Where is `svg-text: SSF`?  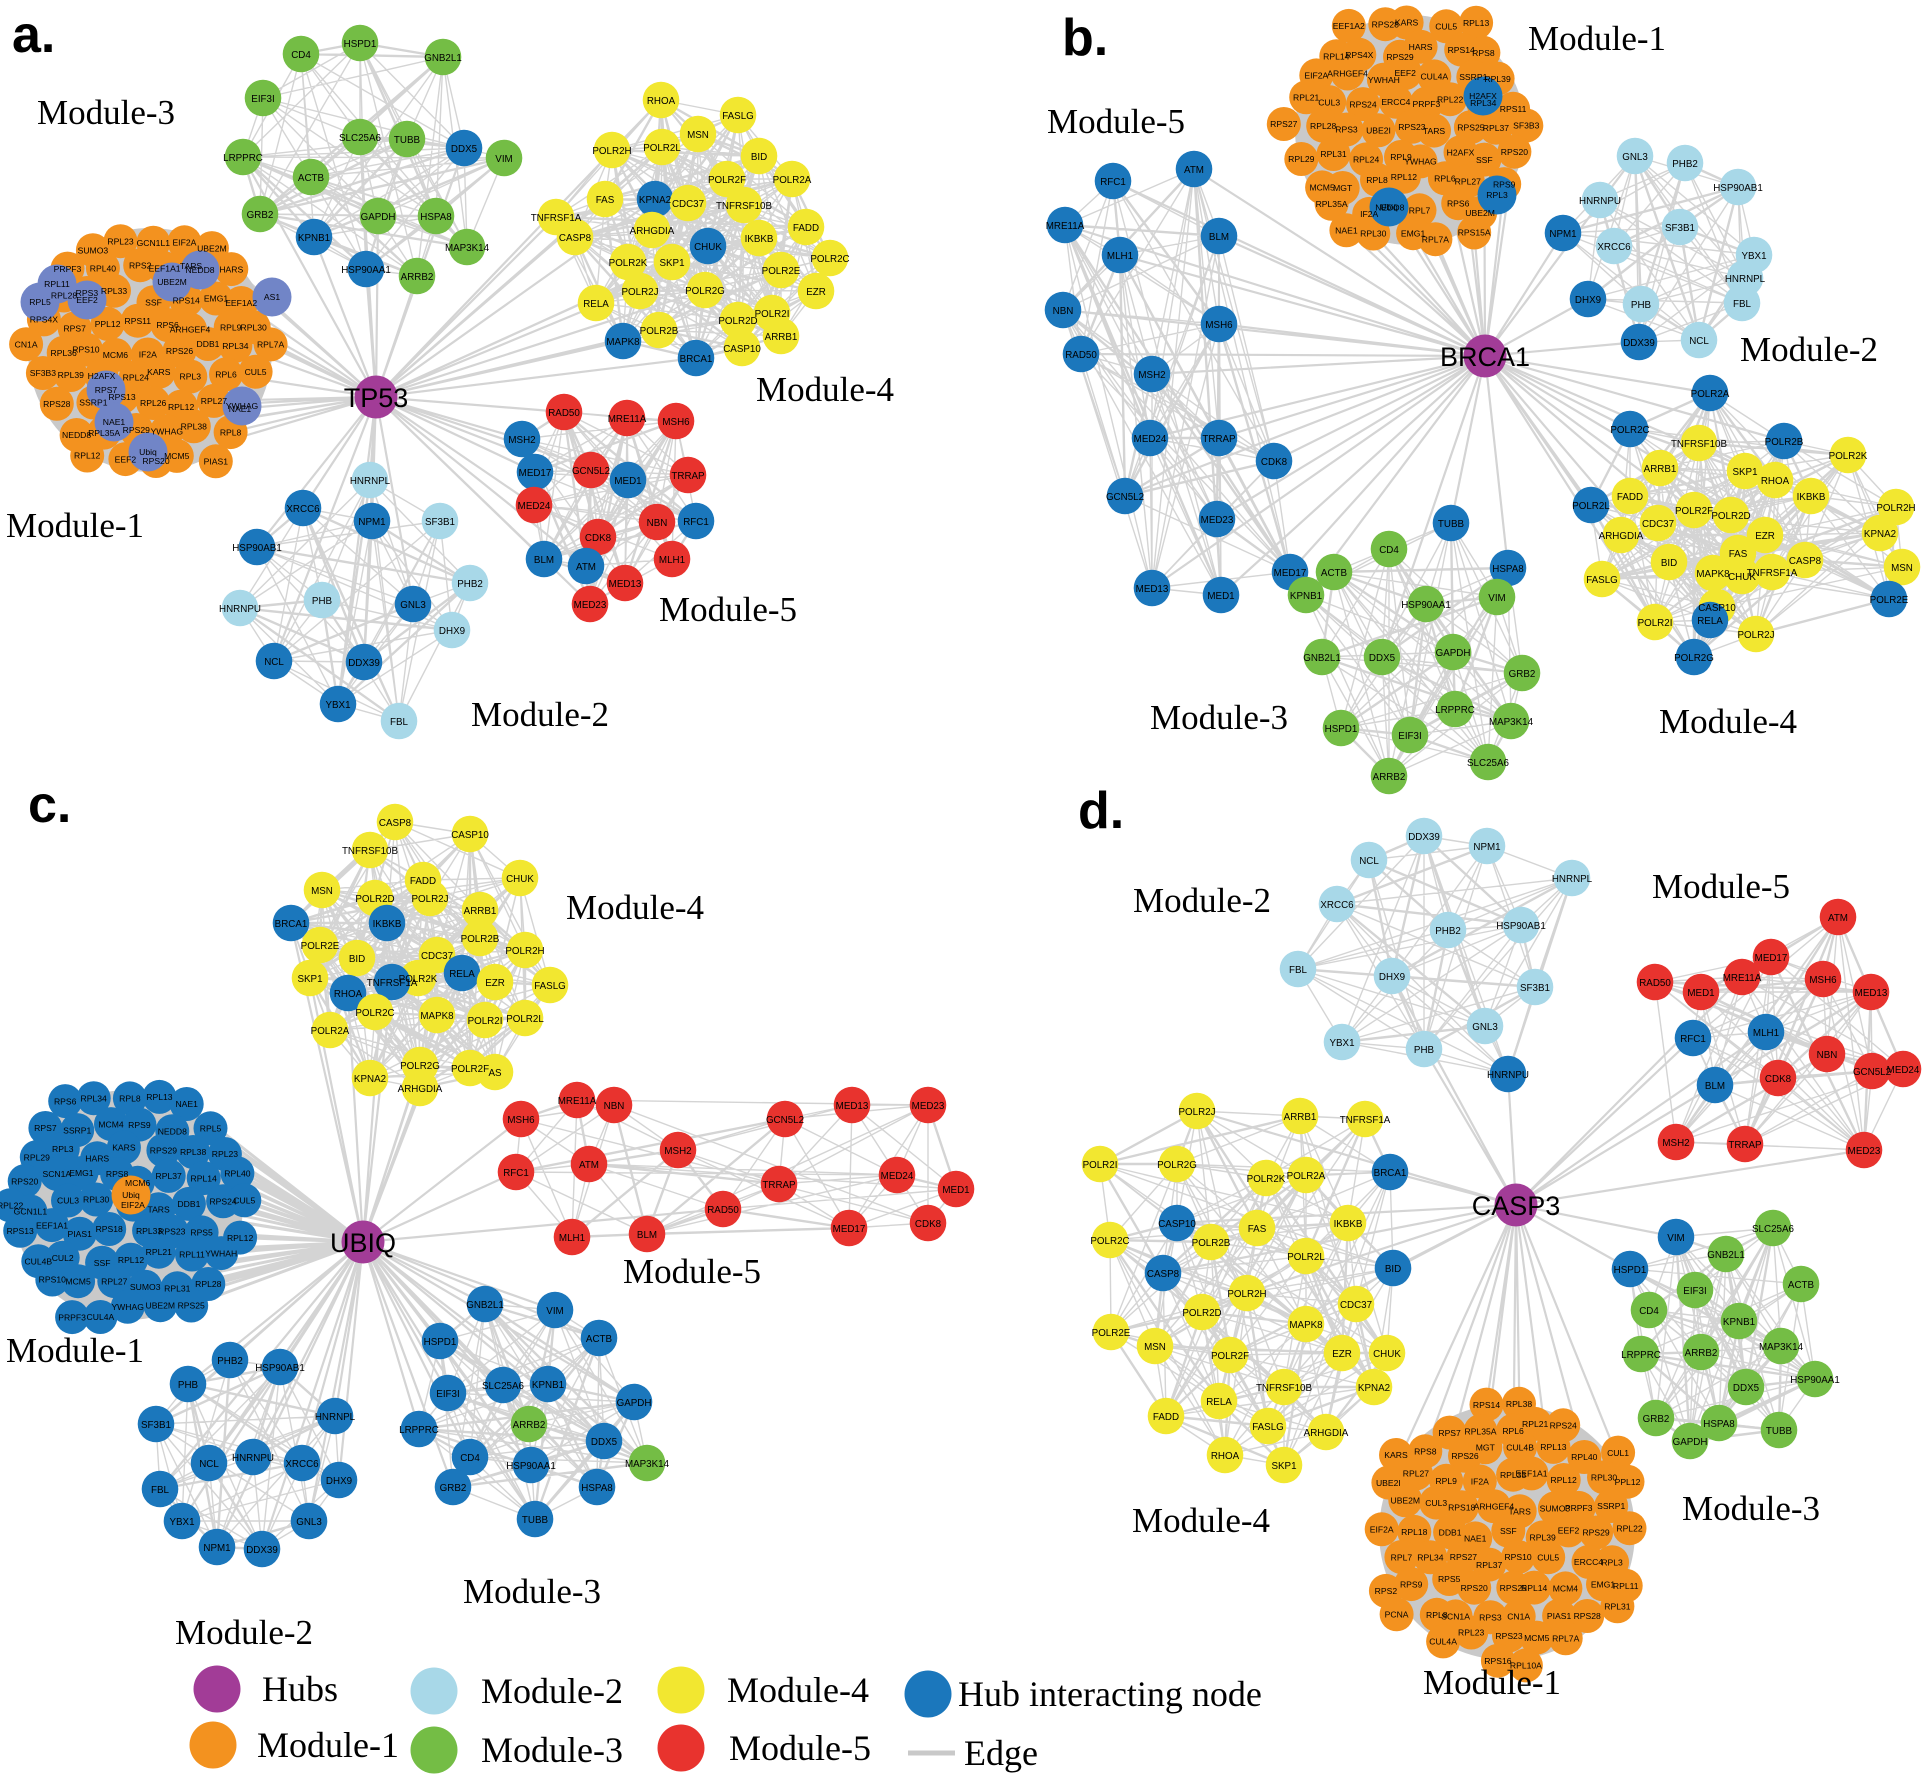
svg-text: SSF is located at coordinates (153, 302).